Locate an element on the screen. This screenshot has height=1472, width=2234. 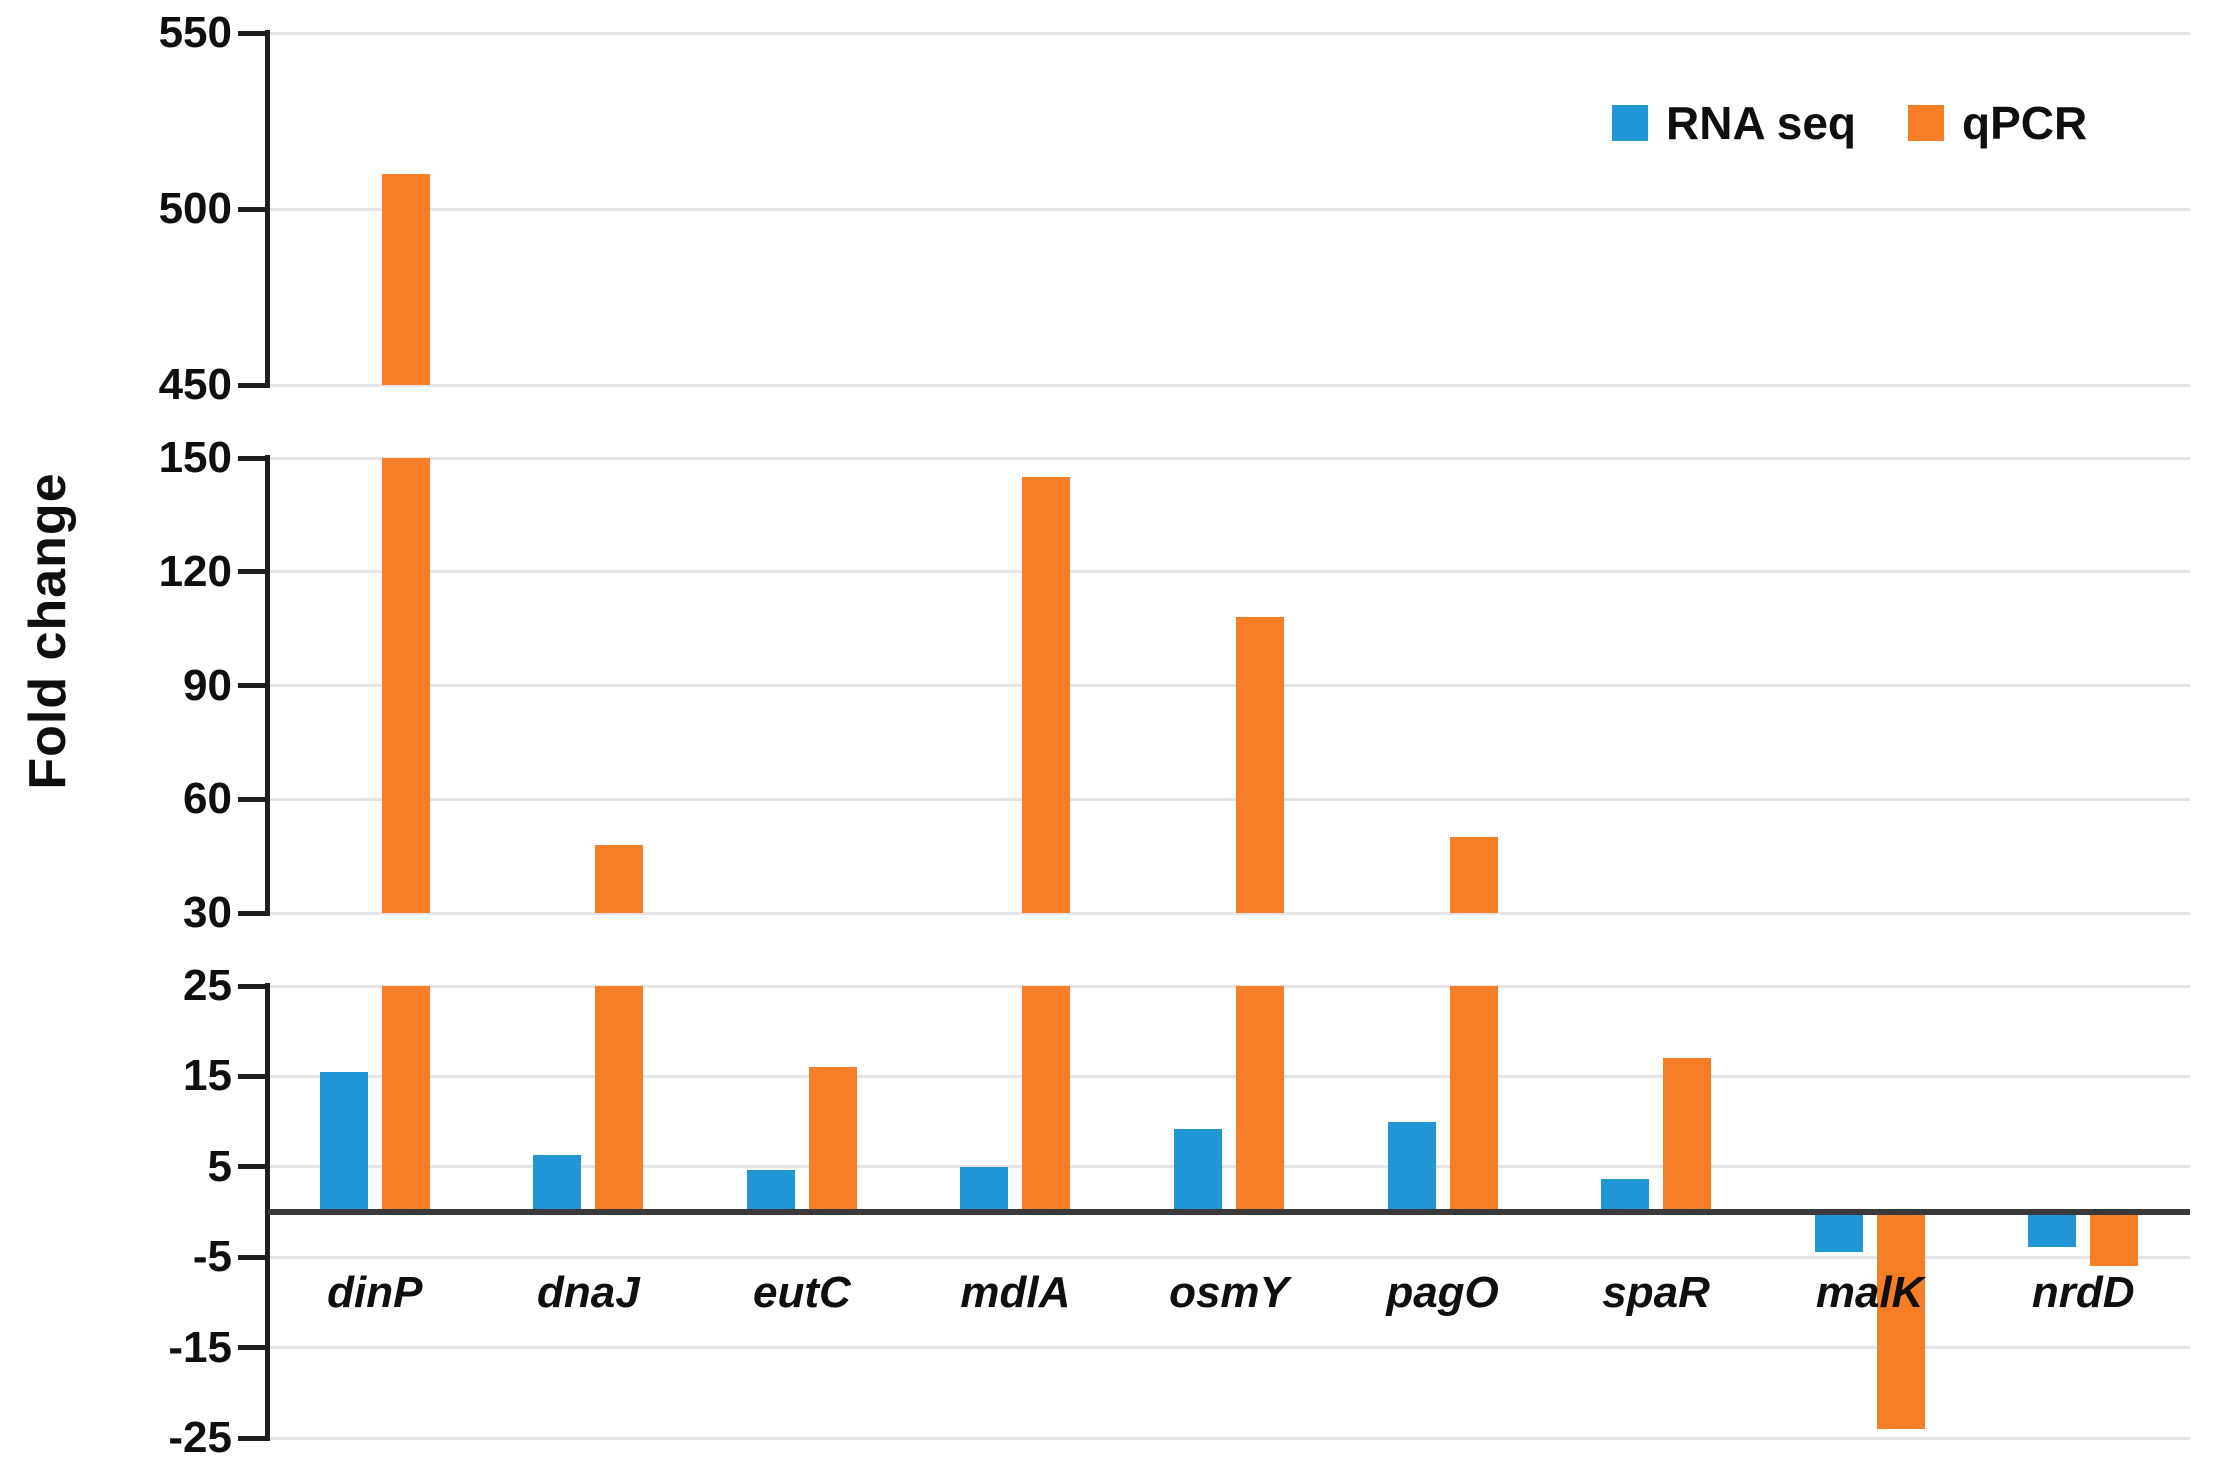
y-tick-label: 30 is located at coordinates (207, 912).